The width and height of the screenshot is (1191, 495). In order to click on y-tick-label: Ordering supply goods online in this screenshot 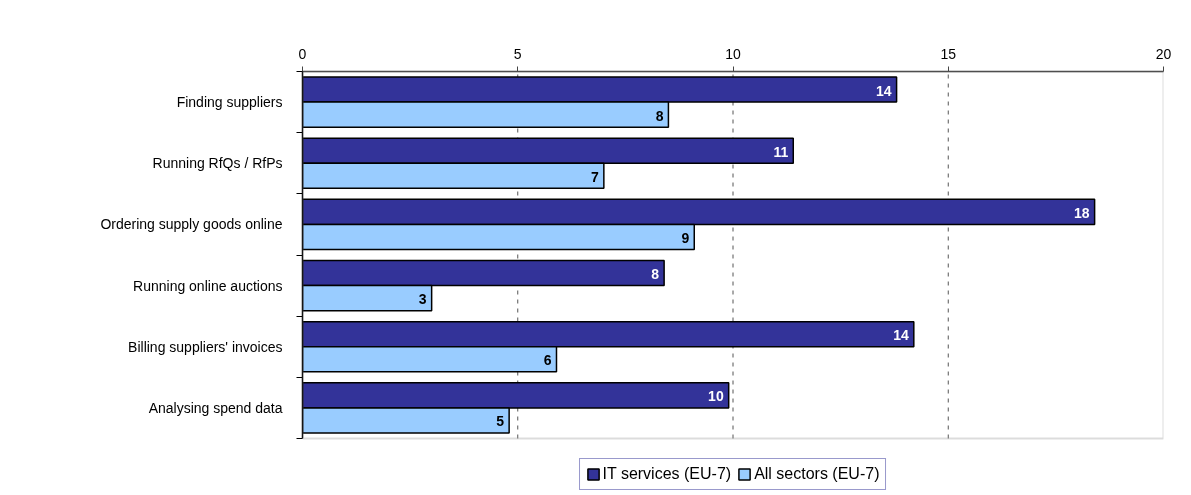, I will do `click(191, 224)`.